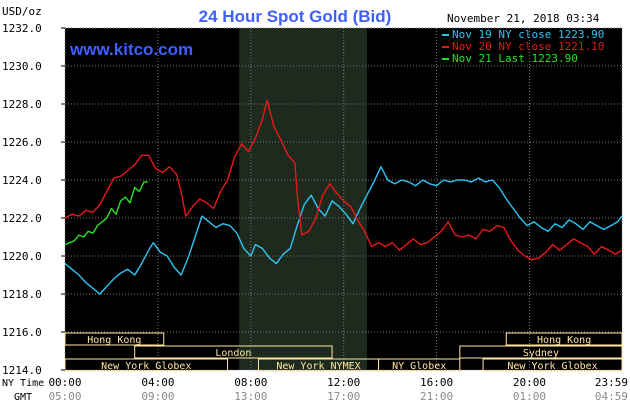 This screenshot has height=410, width=630. I want to click on ny-tick-label: 12:00, so click(343, 382).